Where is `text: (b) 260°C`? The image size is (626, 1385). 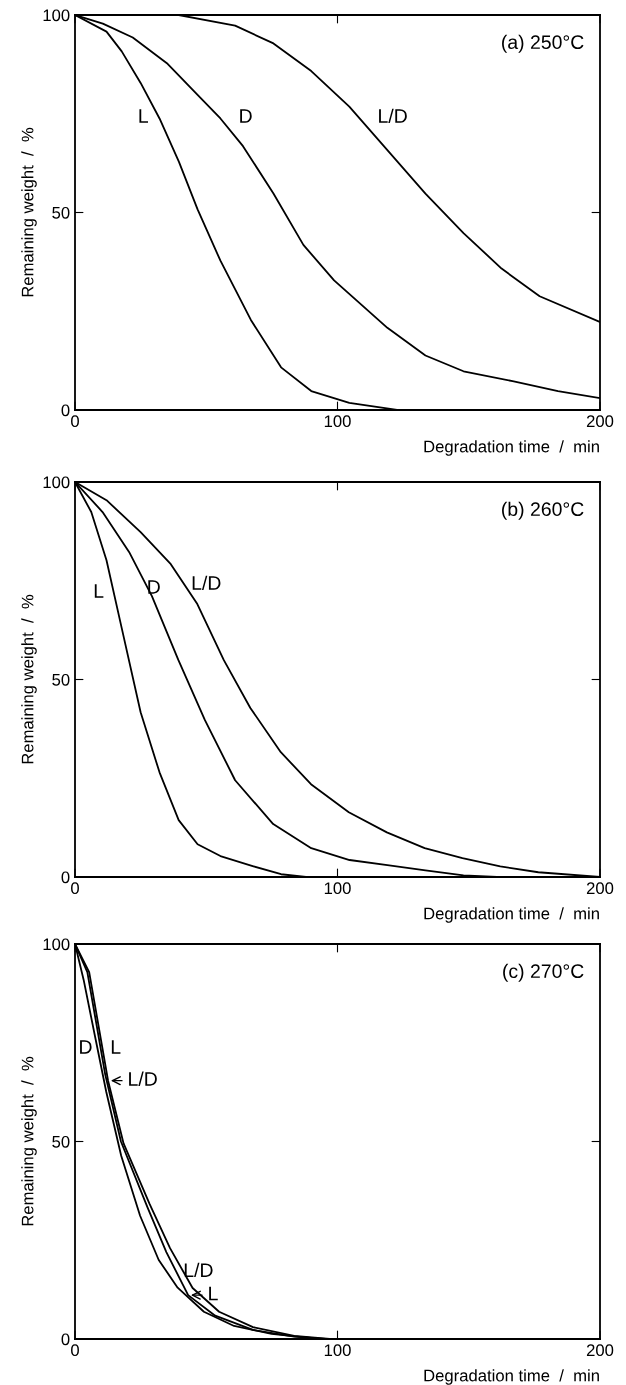
text: (b) 260°C is located at coordinates (543, 510).